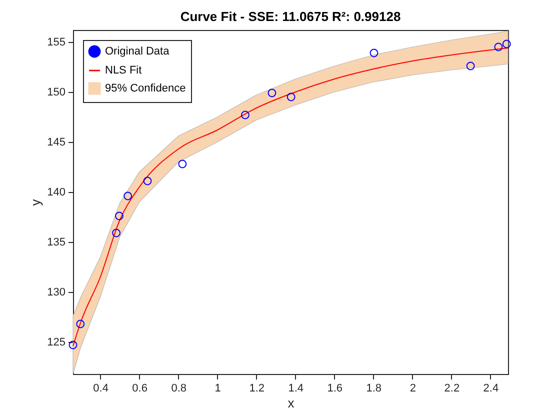 Image resolution: width=560 pixels, height=420 pixels. Describe the element at coordinates (257, 388) in the screenshot. I see `x-tick-label: 1.2` at that location.